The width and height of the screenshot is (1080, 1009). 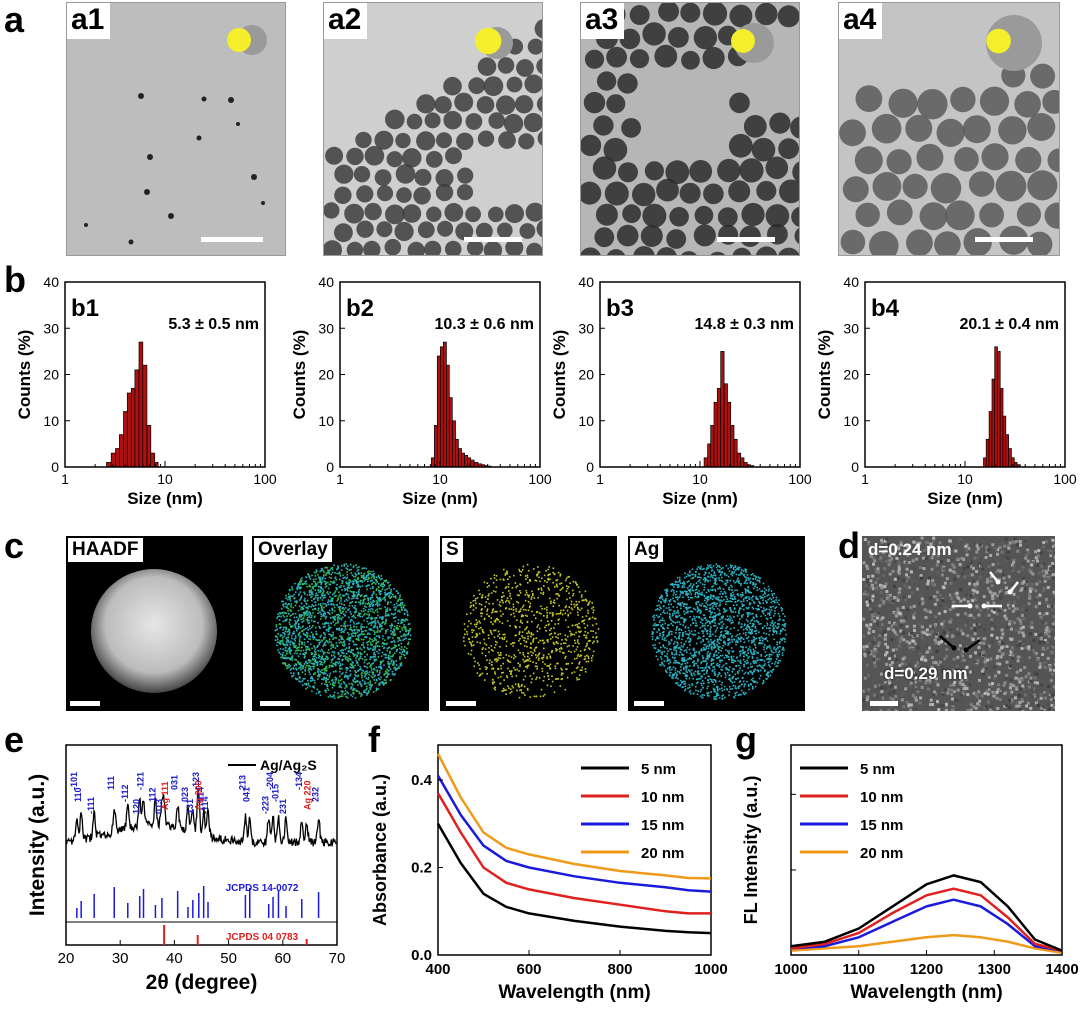 I want to click on core-shell-icon, so click(x=1014, y=43).